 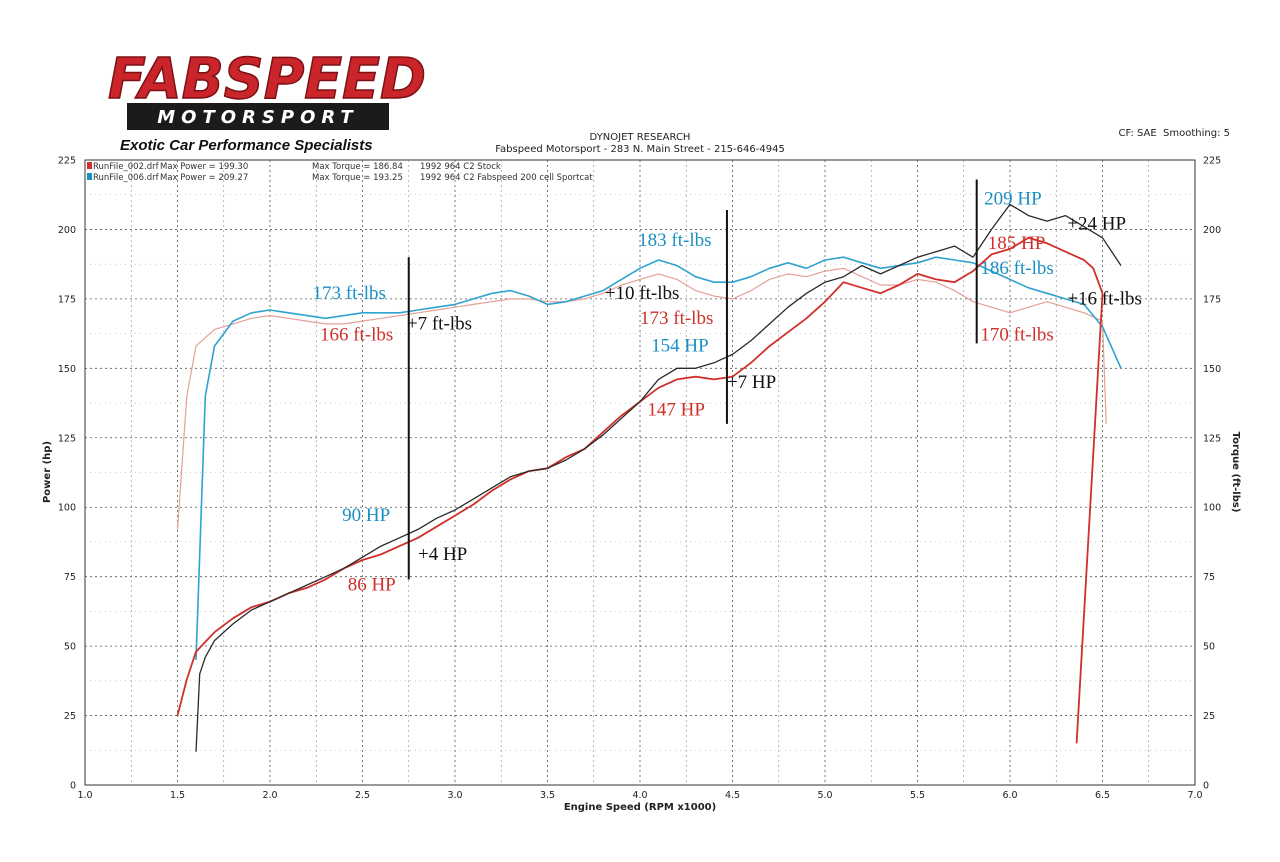 What do you see at coordinates (1209, 716) in the screenshot?
I see `y-tick-label-right: 25` at bounding box center [1209, 716].